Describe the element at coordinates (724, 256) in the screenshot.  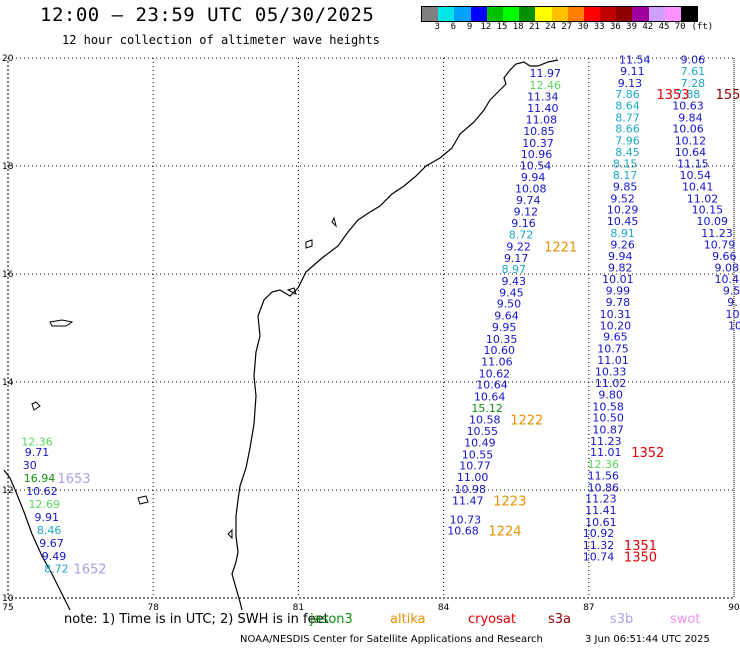
I see `wave-height-label: 9.66` at that location.